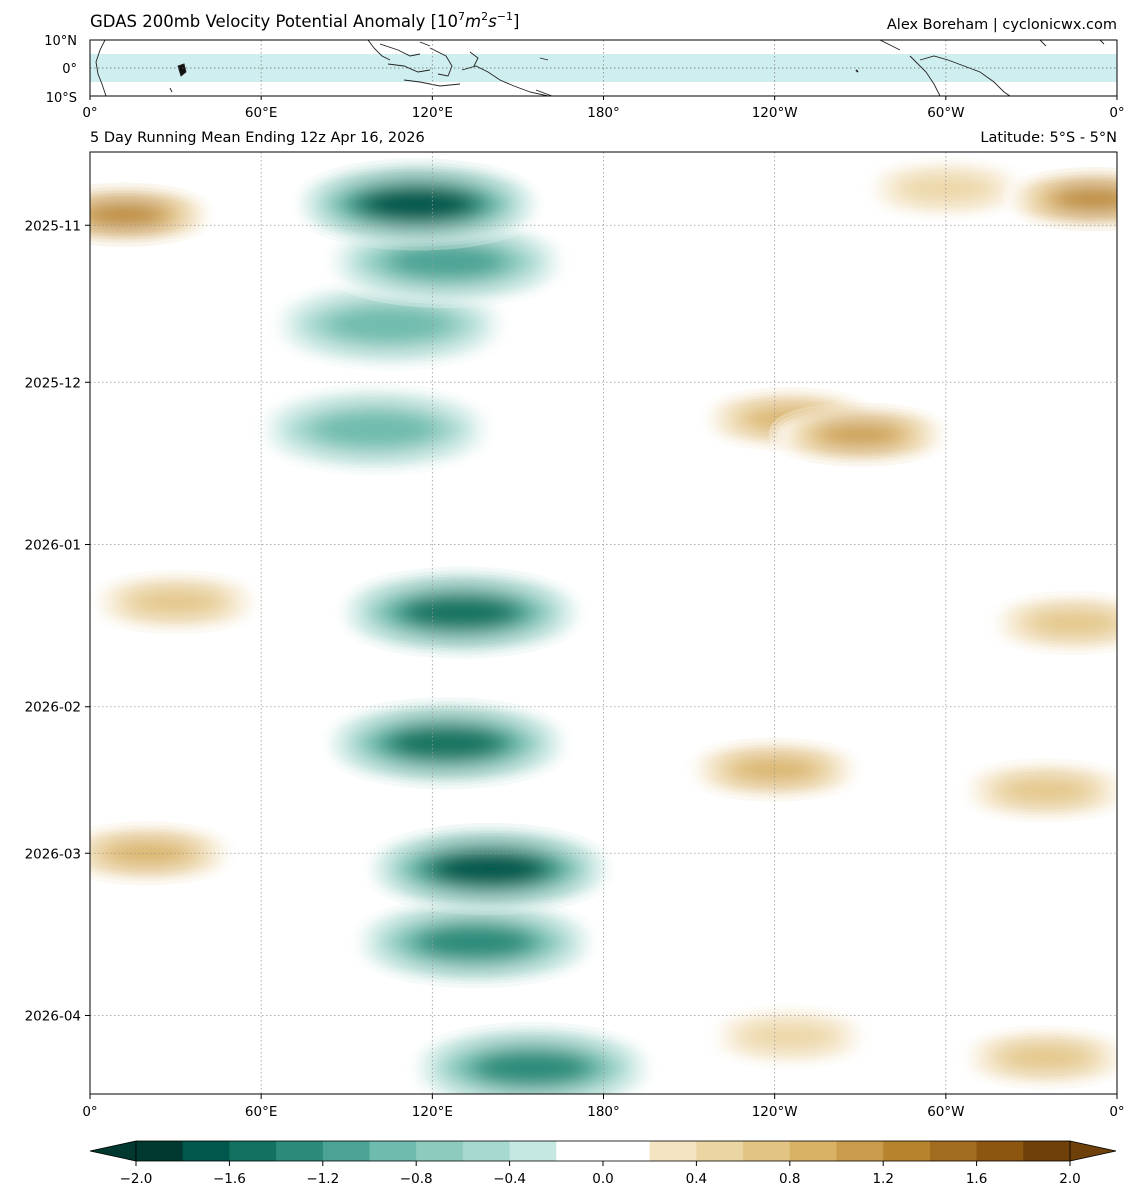 The width and height of the screenshot is (1137, 1200). I want to click on x-tick-label: 60°W, so click(945, 1112).